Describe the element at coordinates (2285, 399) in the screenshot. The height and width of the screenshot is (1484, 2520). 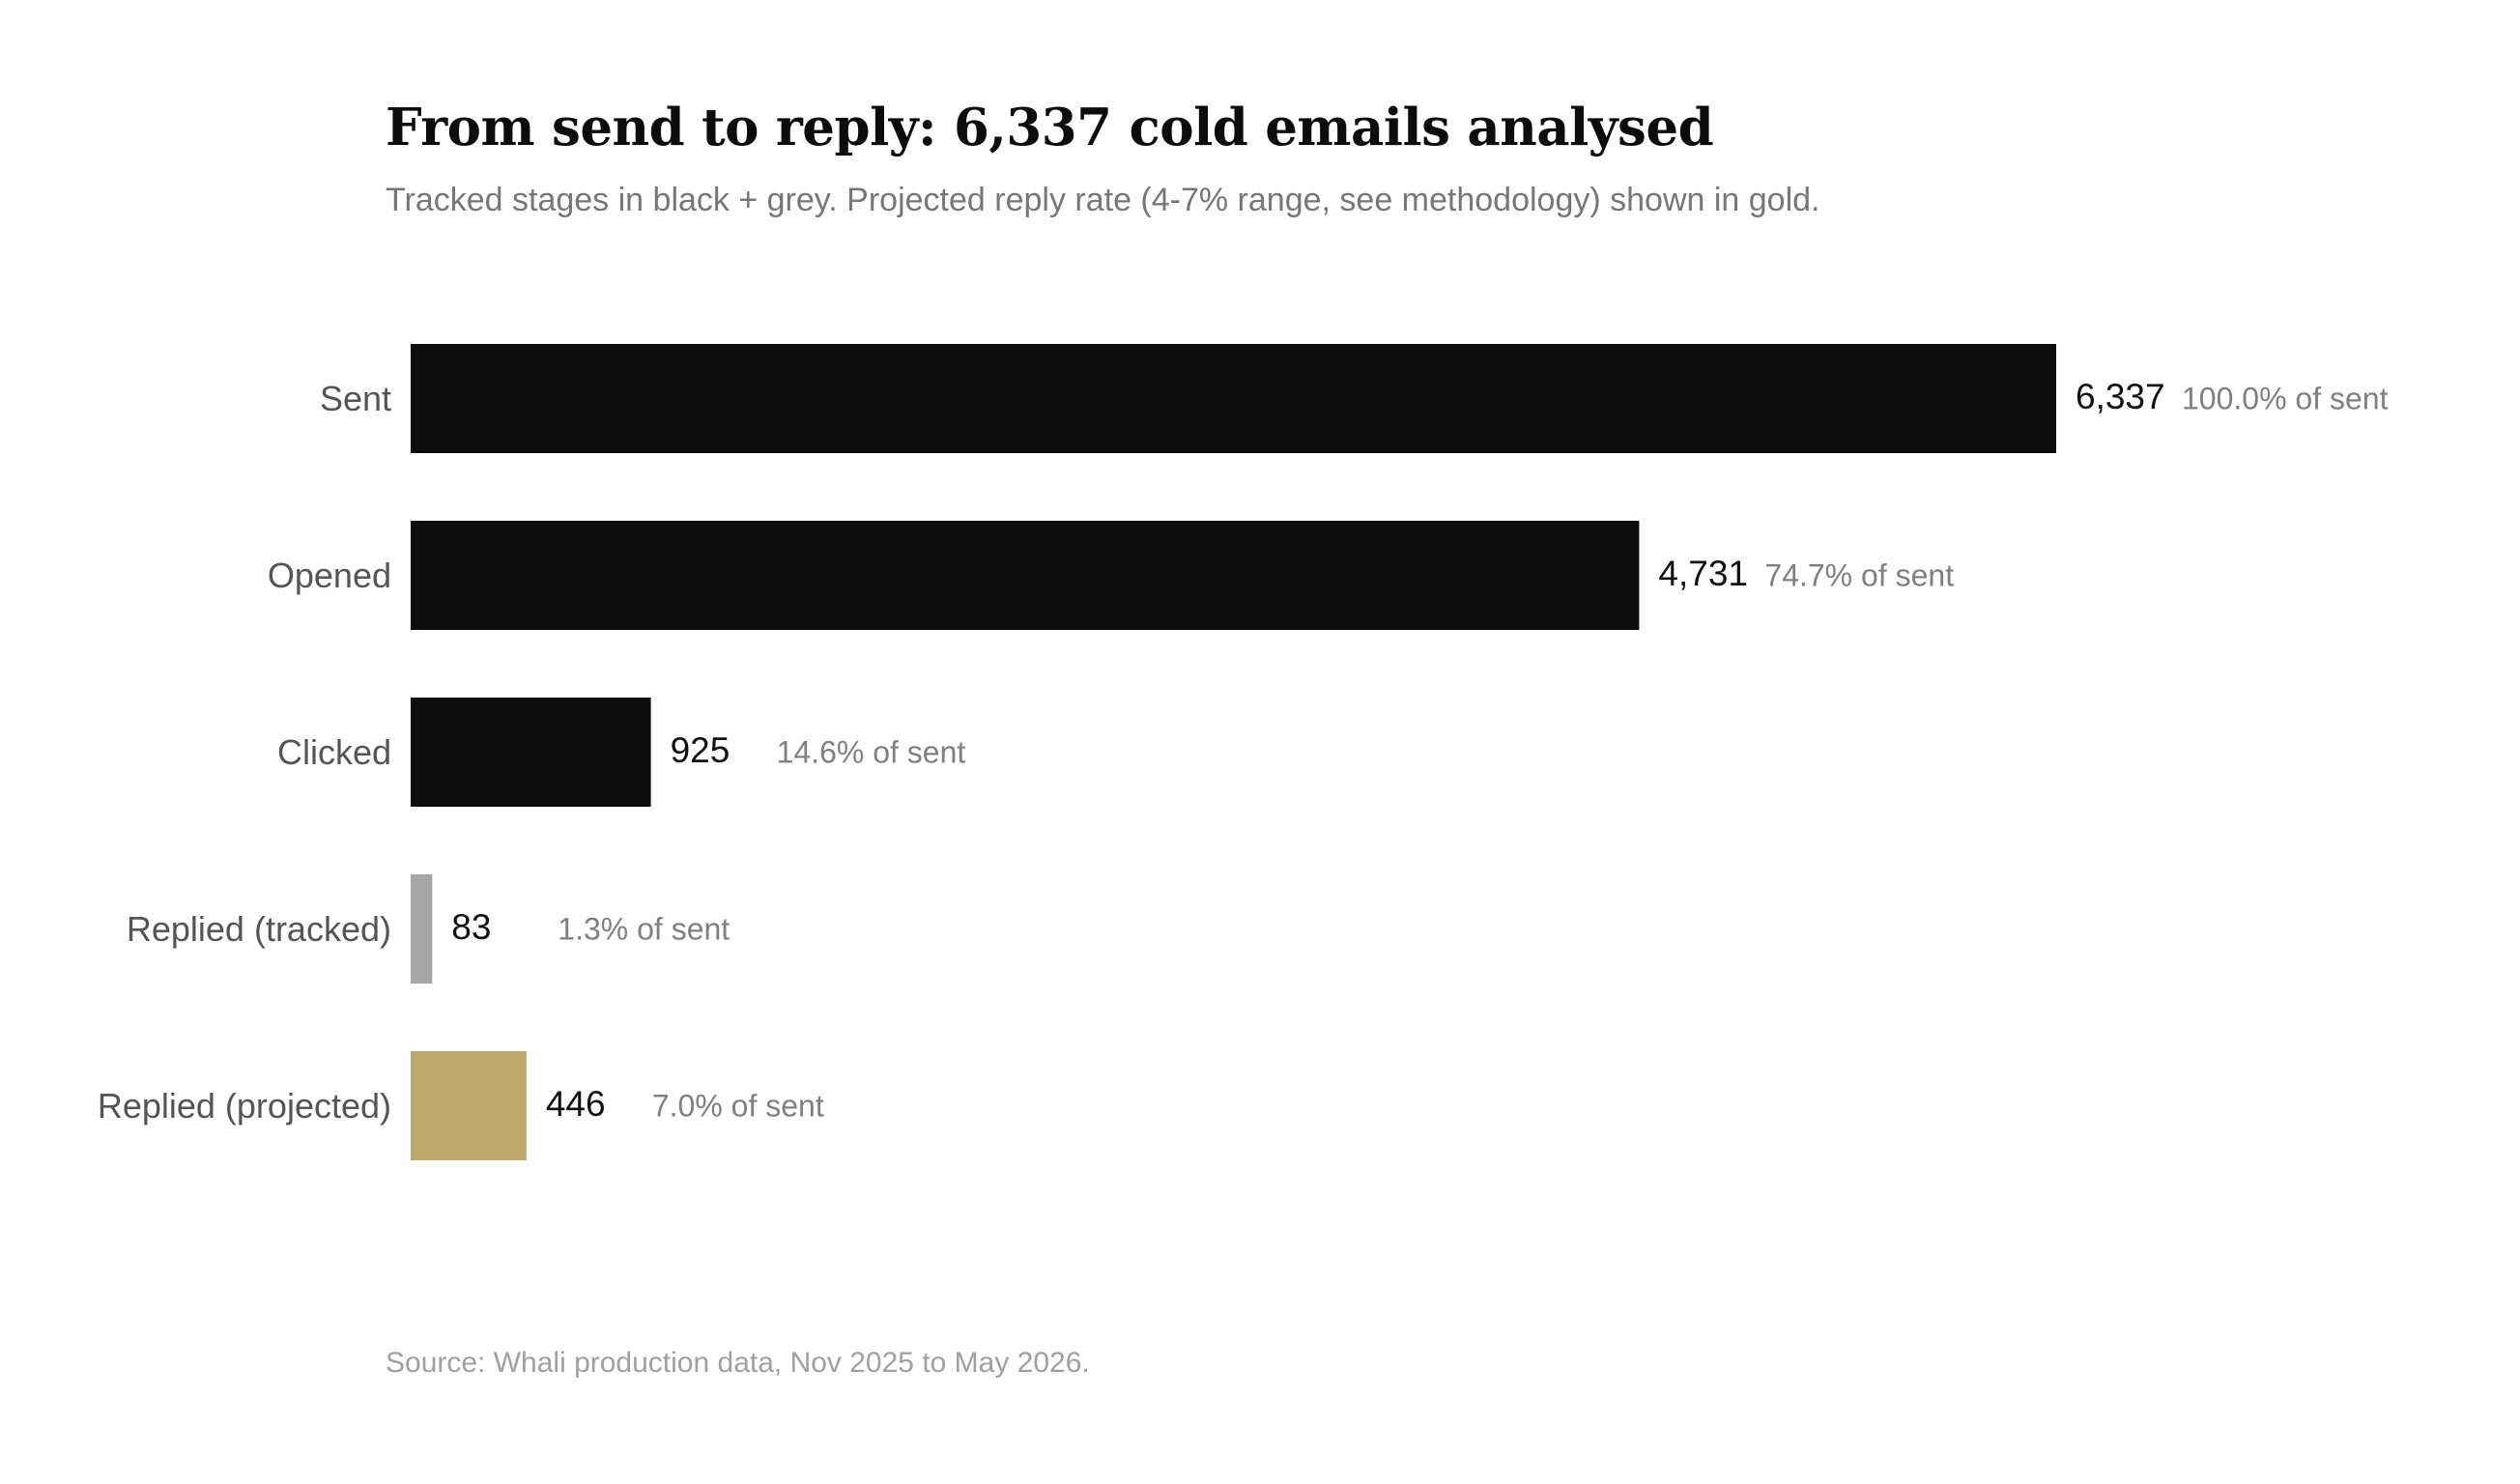
I see `percent-label-sent: 100.0% of sent` at that location.